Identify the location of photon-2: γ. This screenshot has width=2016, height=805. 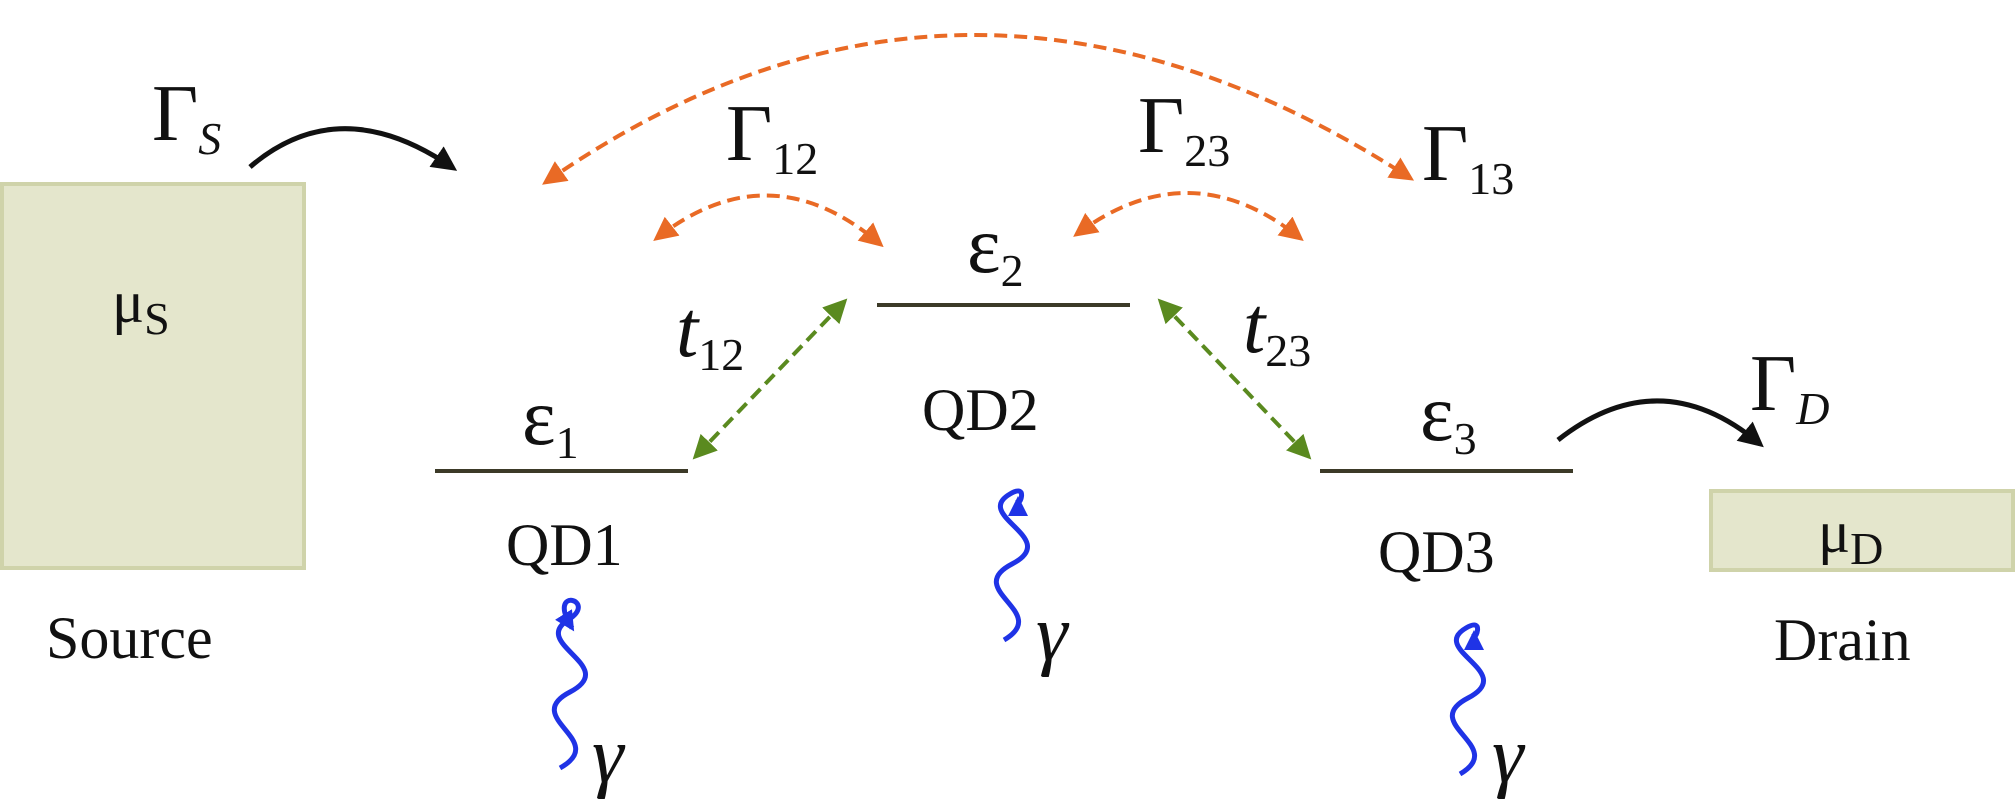
(1032, 583).